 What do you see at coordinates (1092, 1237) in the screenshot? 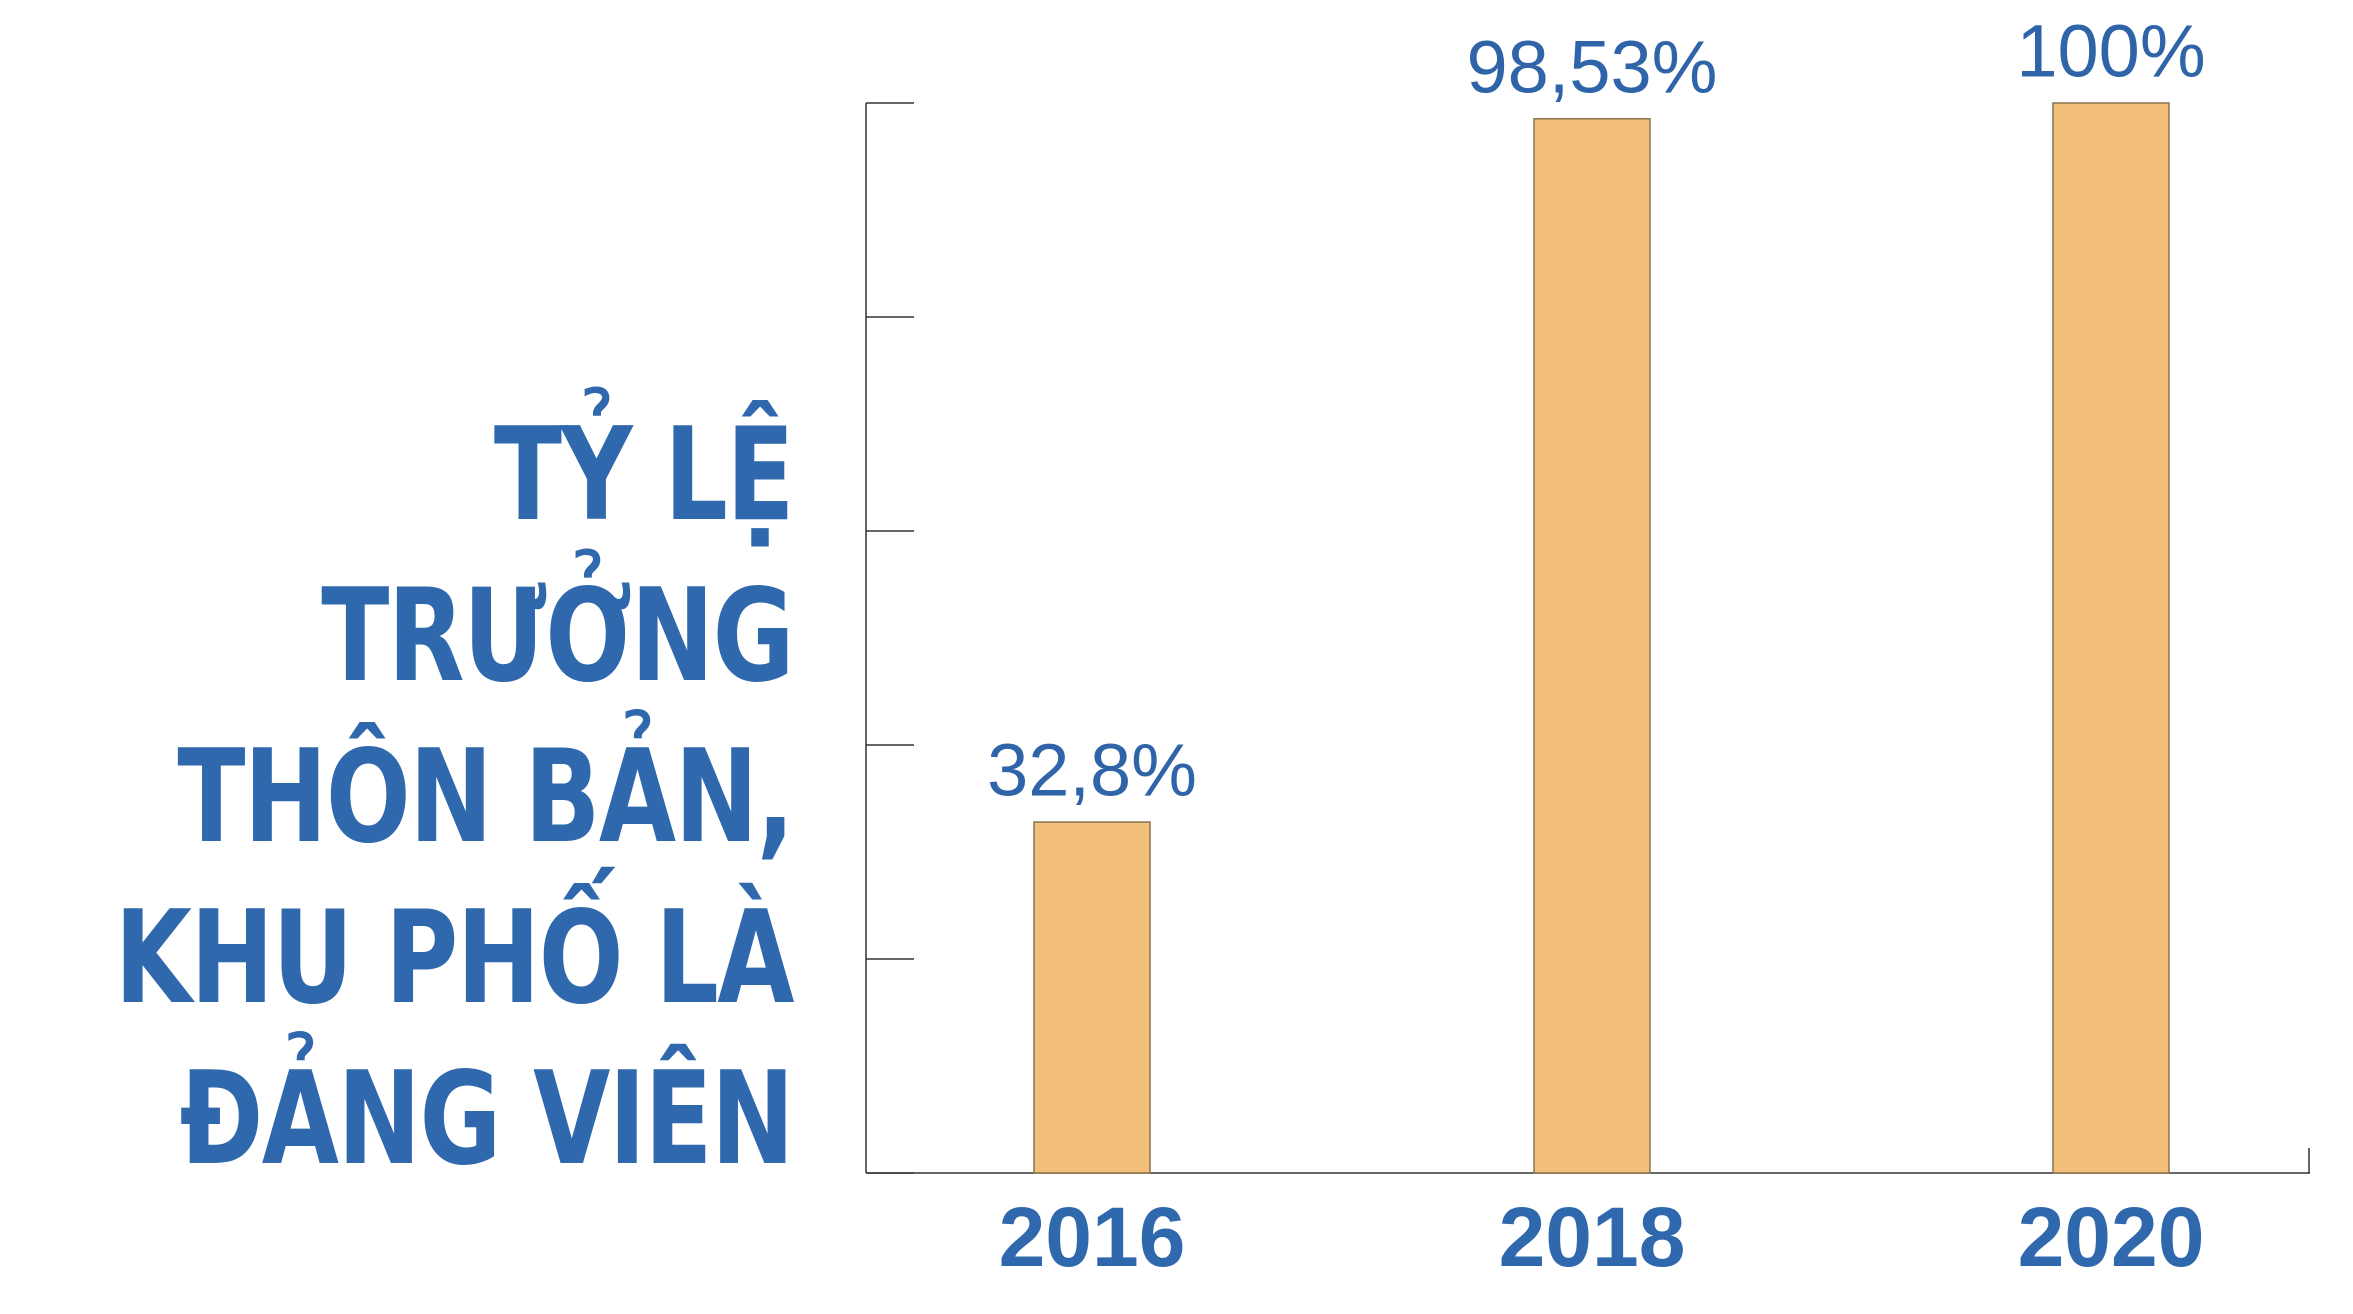
I see `x-tick-label: 2016` at bounding box center [1092, 1237].